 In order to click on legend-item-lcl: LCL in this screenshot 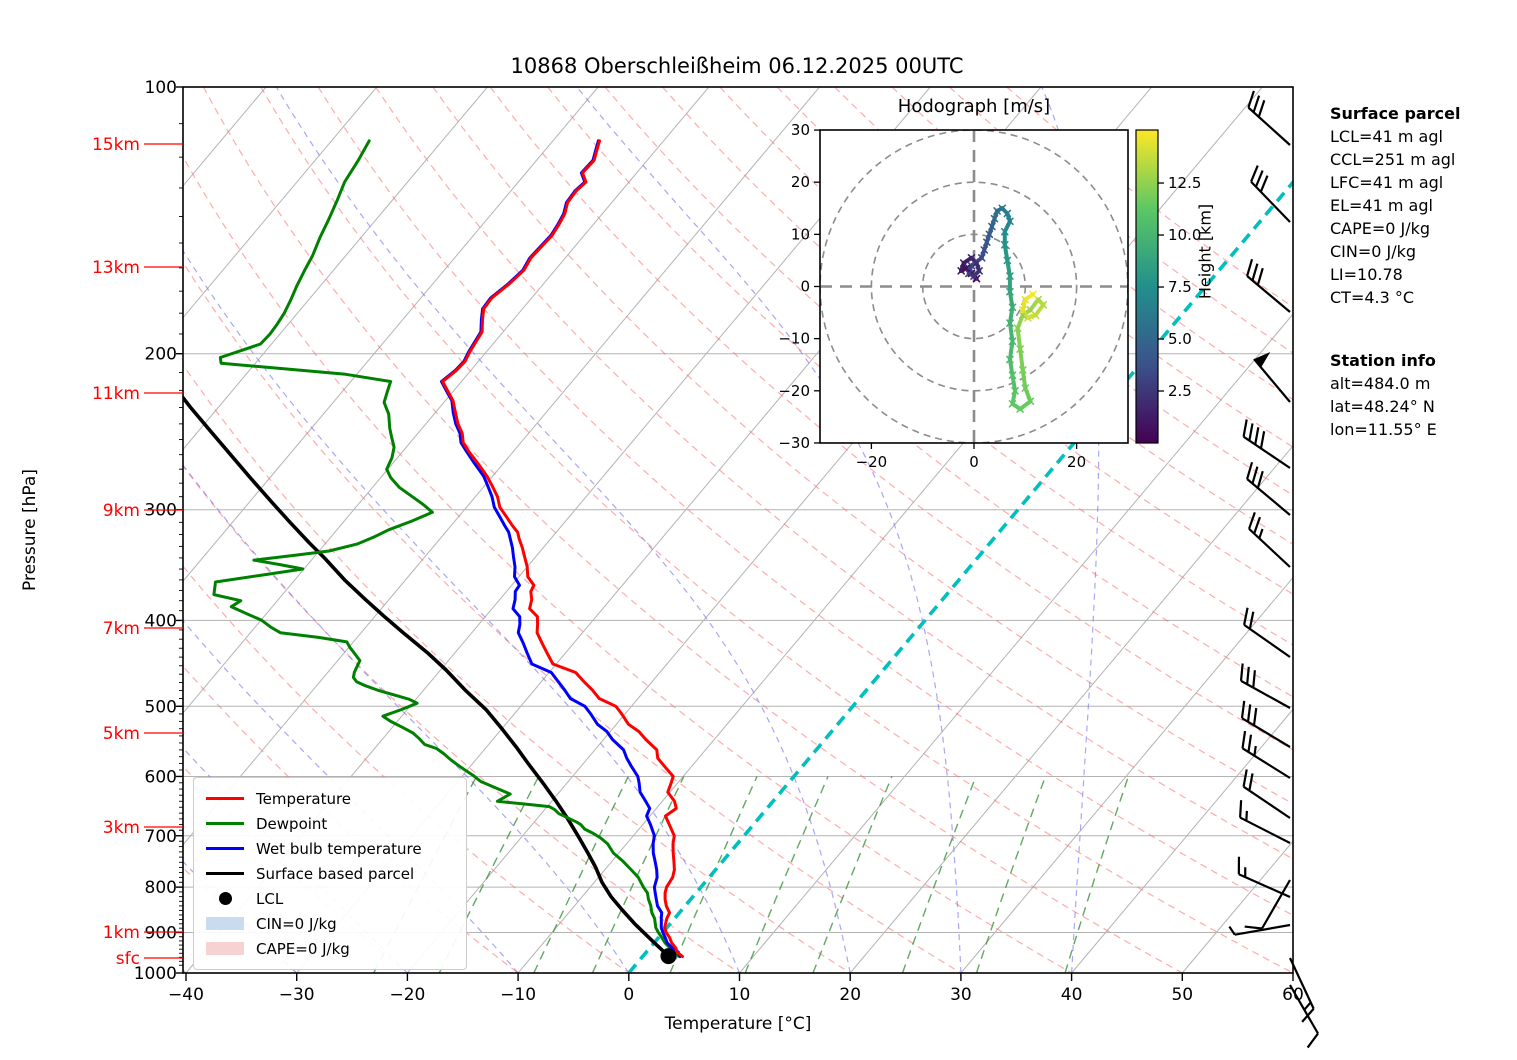, I will do `click(330, 898)`.